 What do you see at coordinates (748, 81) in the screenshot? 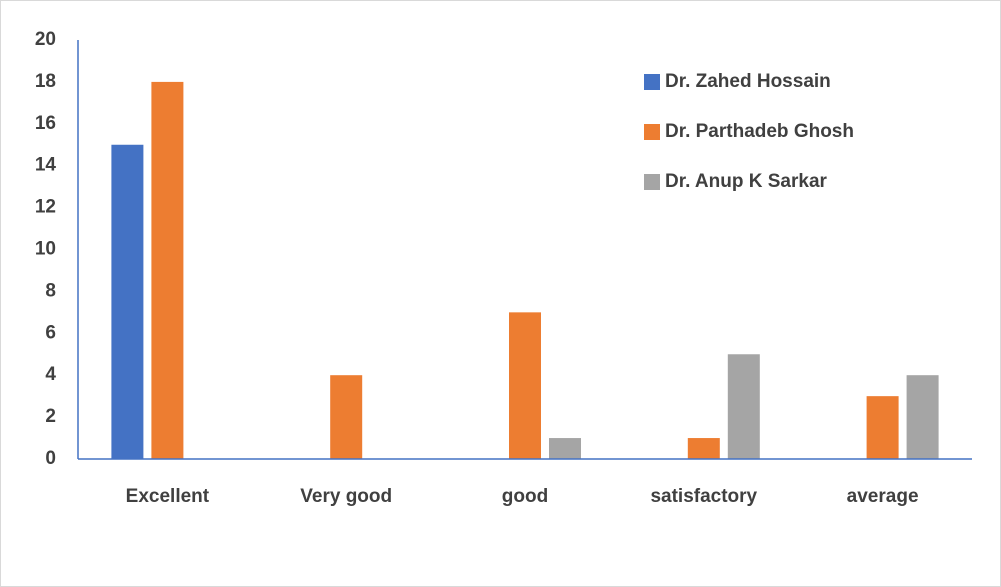
I see `legend-label: Dr. Zahed Hossain` at bounding box center [748, 81].